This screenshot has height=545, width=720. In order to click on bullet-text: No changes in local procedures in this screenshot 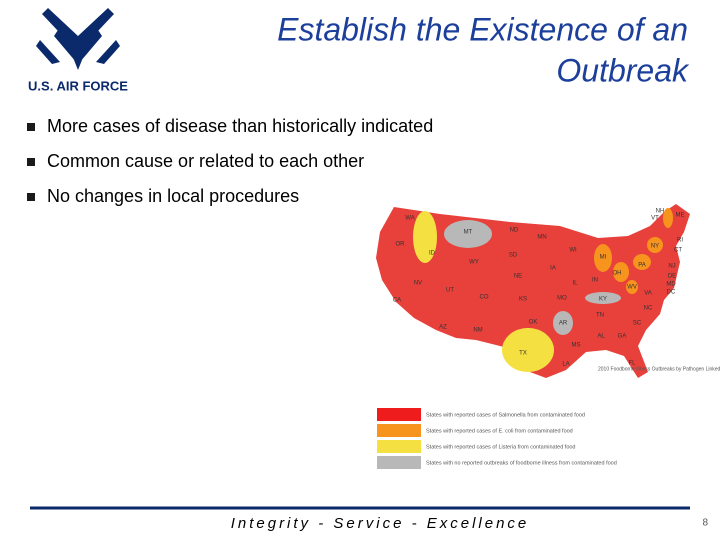, I will do `click(173, 196)`.